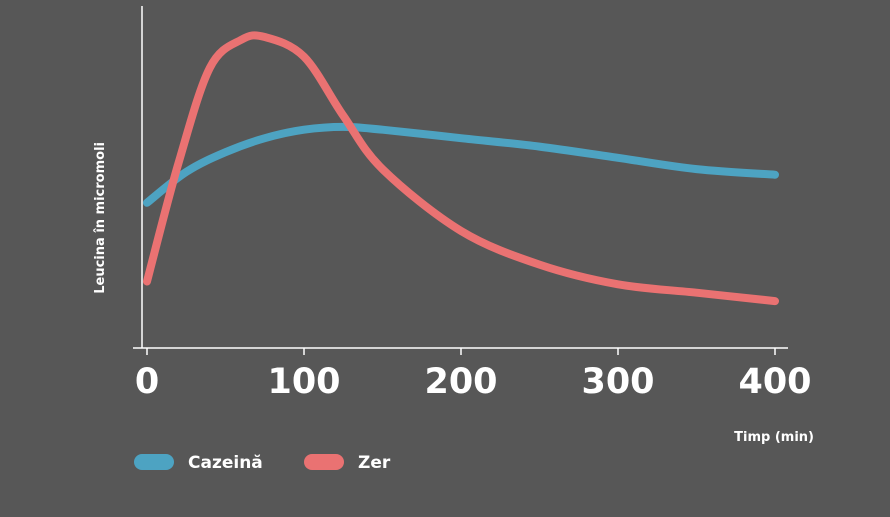 The image size is (890, 517). What do you see at coordinates (774, 382) in the screenshot?
I see `x-tick-label: 400` at bounding box center [774, 382].